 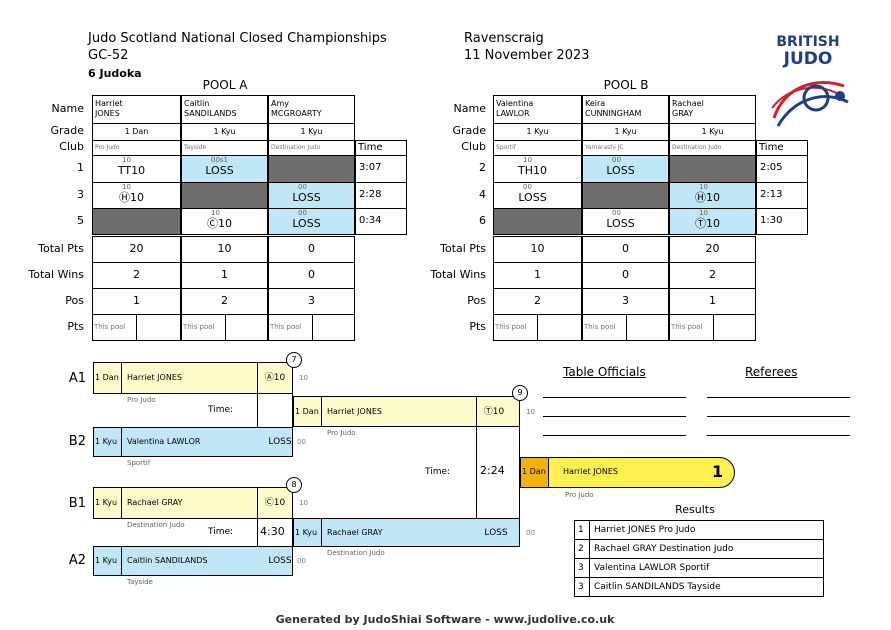 What do you see at coordinates (108, 55) in the screenshot?
I see `category: GC-52` at bounding box center [108, 55].